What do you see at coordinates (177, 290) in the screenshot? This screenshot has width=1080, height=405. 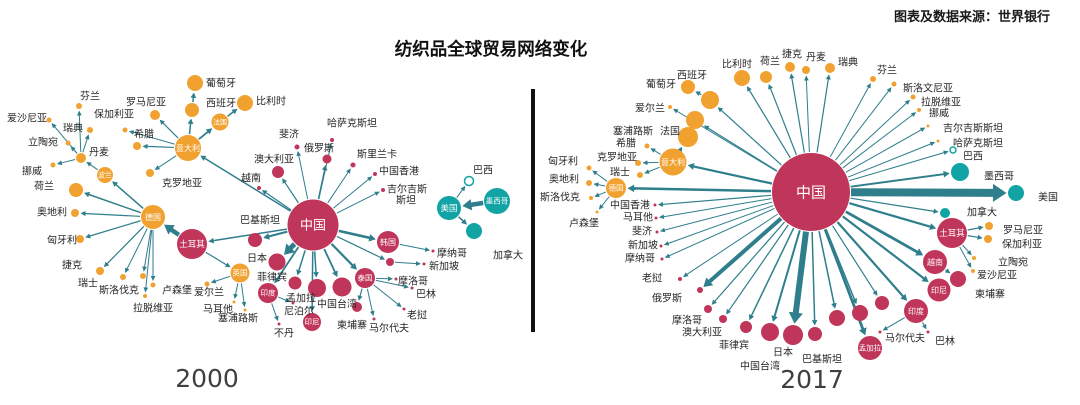 I see `label-2000-lu: 卢森堡` at bounding box center [177, 290].